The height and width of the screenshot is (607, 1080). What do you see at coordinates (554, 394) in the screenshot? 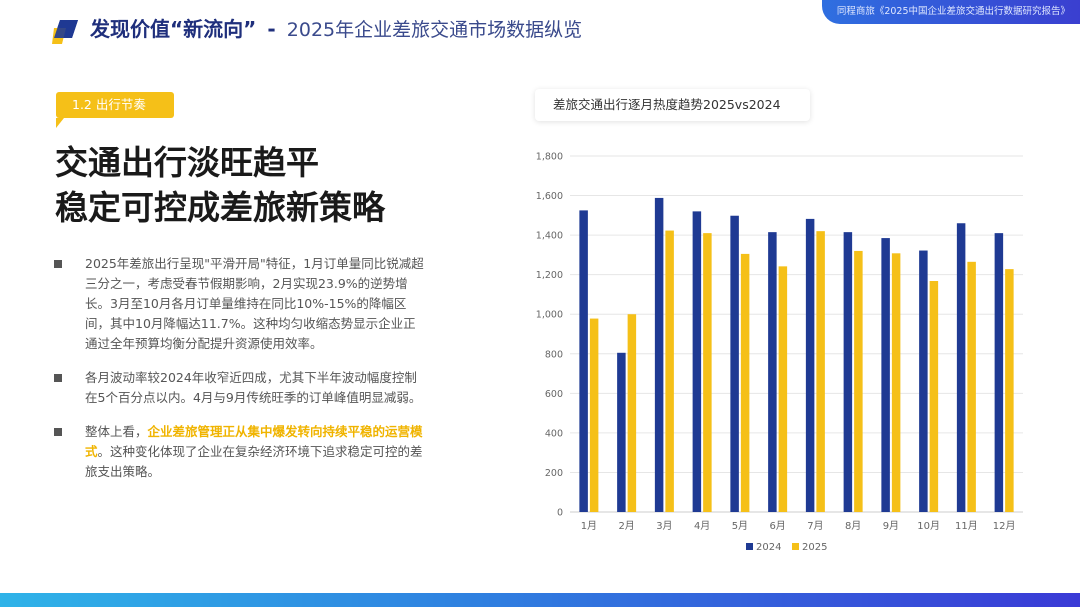
I see `y-tick-label: 600` at bounding box center [554, 394].